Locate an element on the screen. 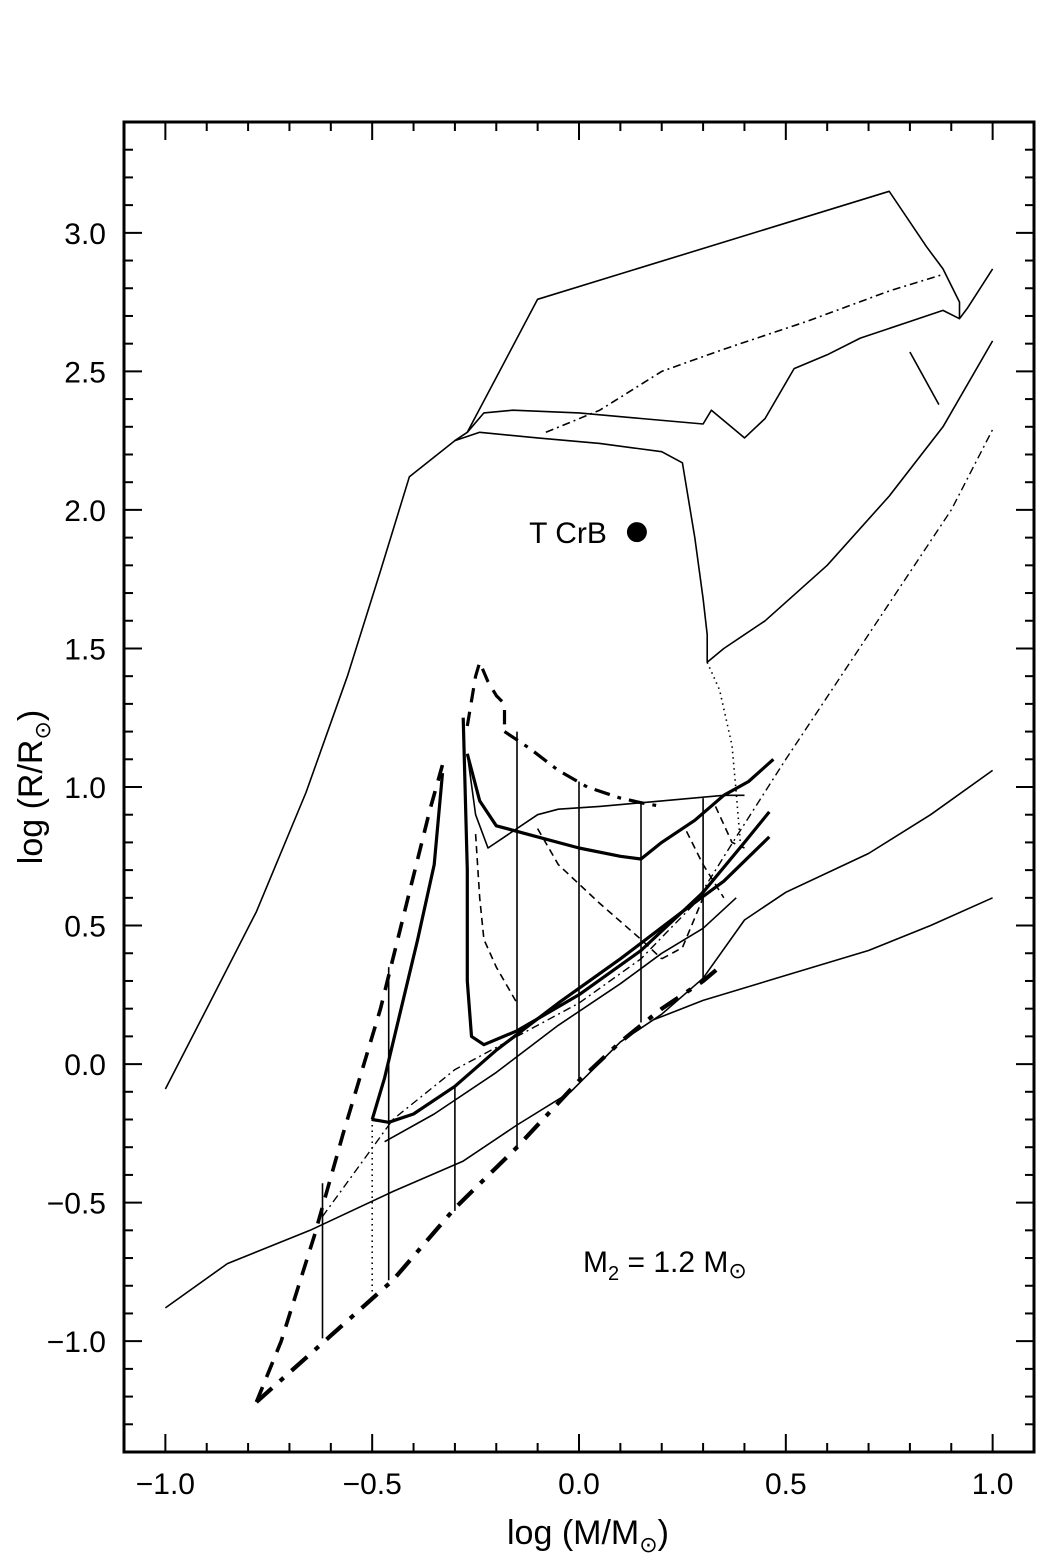 This screenshot has width=1037, height=1558. x-tick-label: −1.0 is located at coordinates (165, 1484).